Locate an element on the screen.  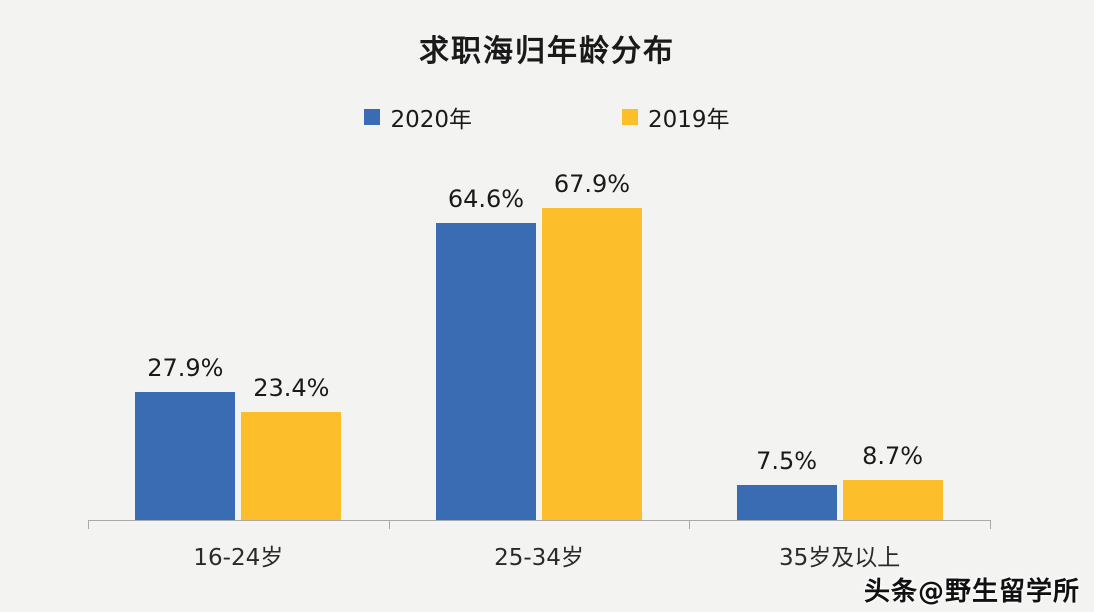
bar-column: 64.6% is located at coordinates (485, 352).